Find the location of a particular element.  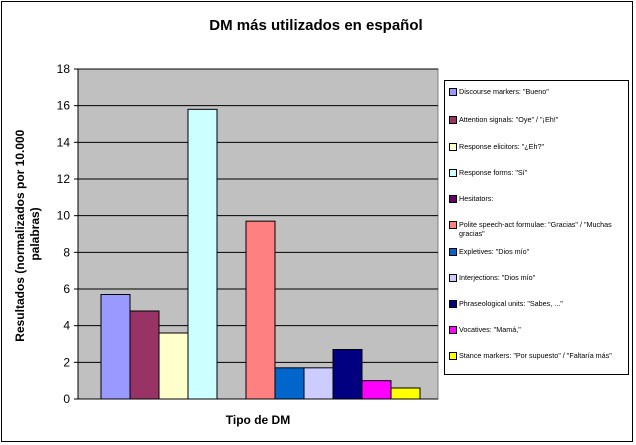

legend-item: Expletives: "Dios mío" is located at coordinates (537, 251).